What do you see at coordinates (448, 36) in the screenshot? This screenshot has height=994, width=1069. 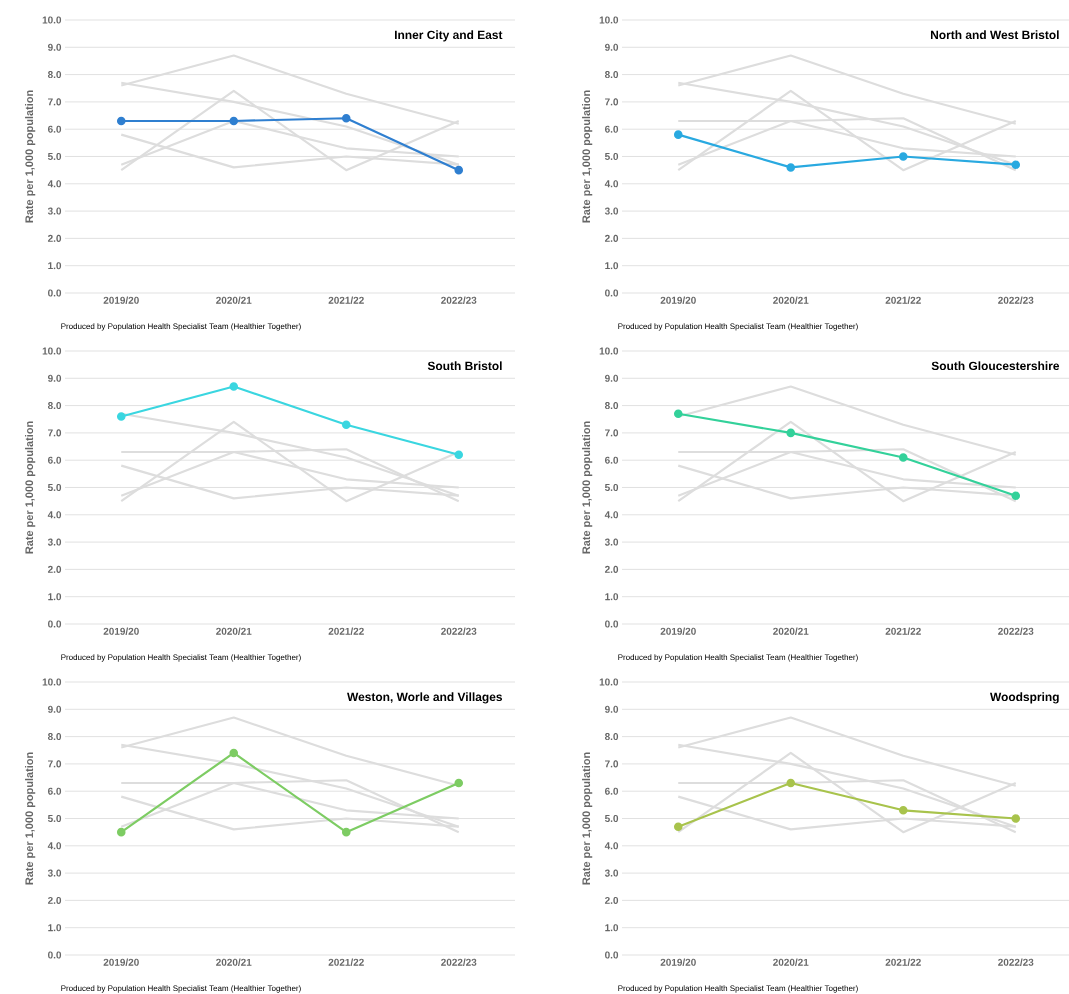 I see `text: Inner City and East` at bounding box center [448, 36].